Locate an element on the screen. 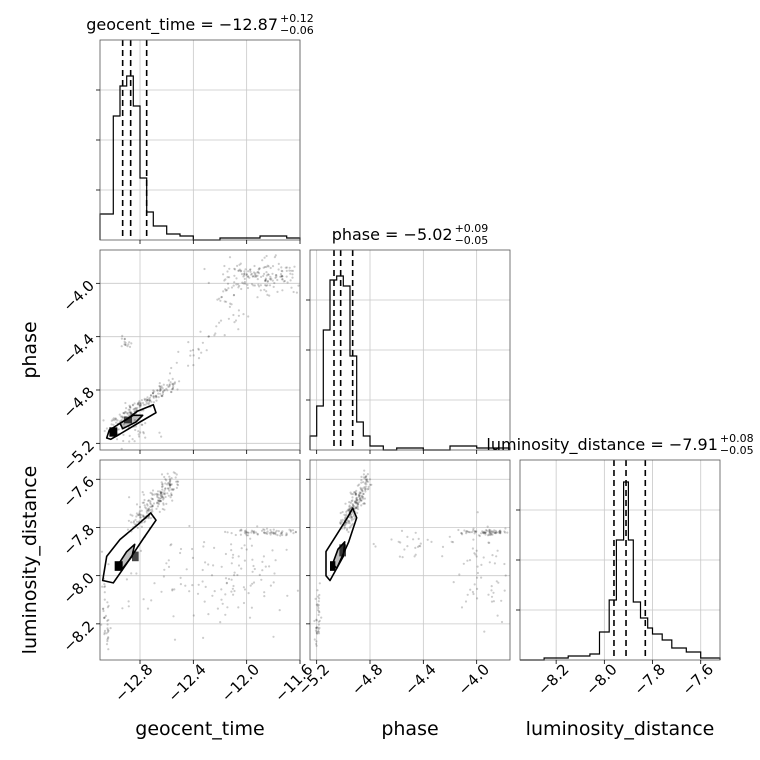 The height and width of the screenshot is (760, 760). tick-label-x-phase-2: −4.4 is located at coordinates (420, 679).